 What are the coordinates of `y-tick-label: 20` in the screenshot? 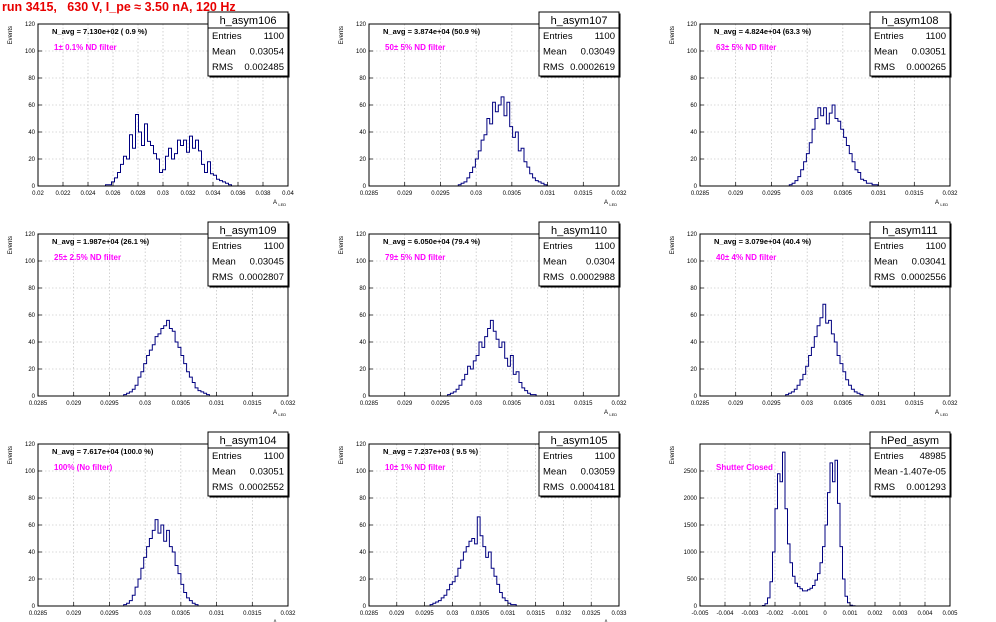 It's located at (362, 370).